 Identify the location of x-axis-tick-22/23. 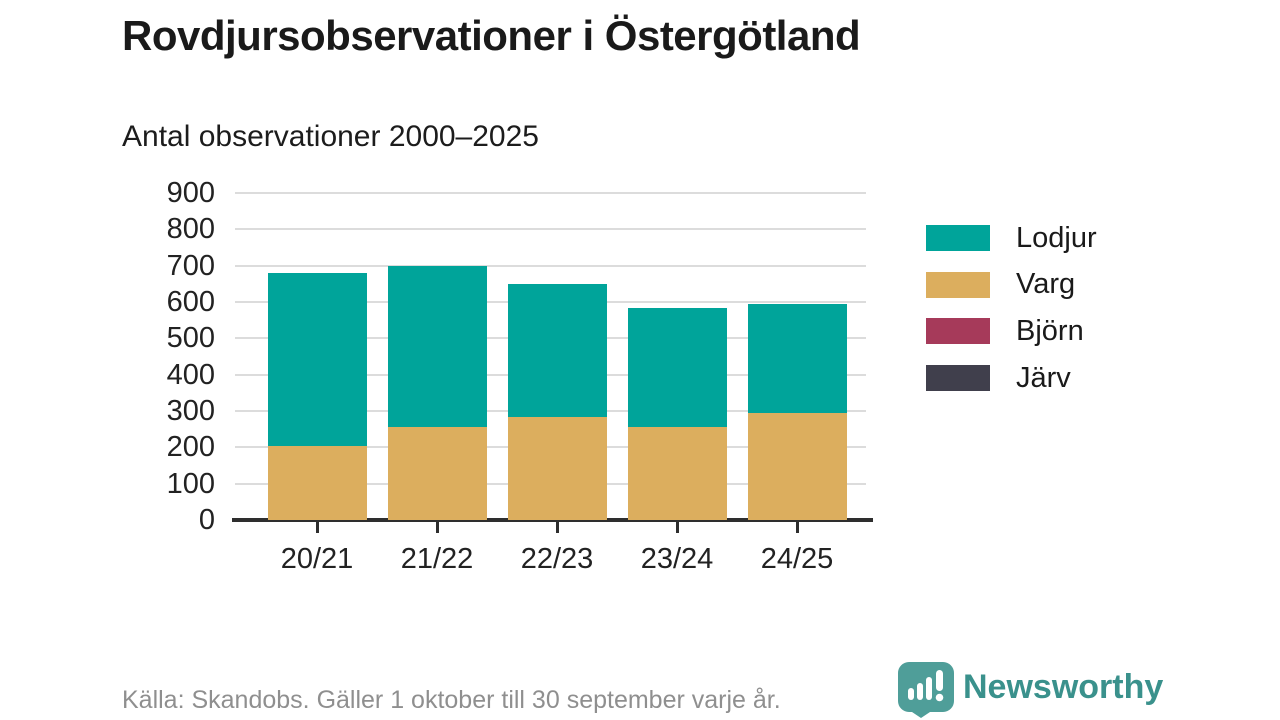
(557, 527).